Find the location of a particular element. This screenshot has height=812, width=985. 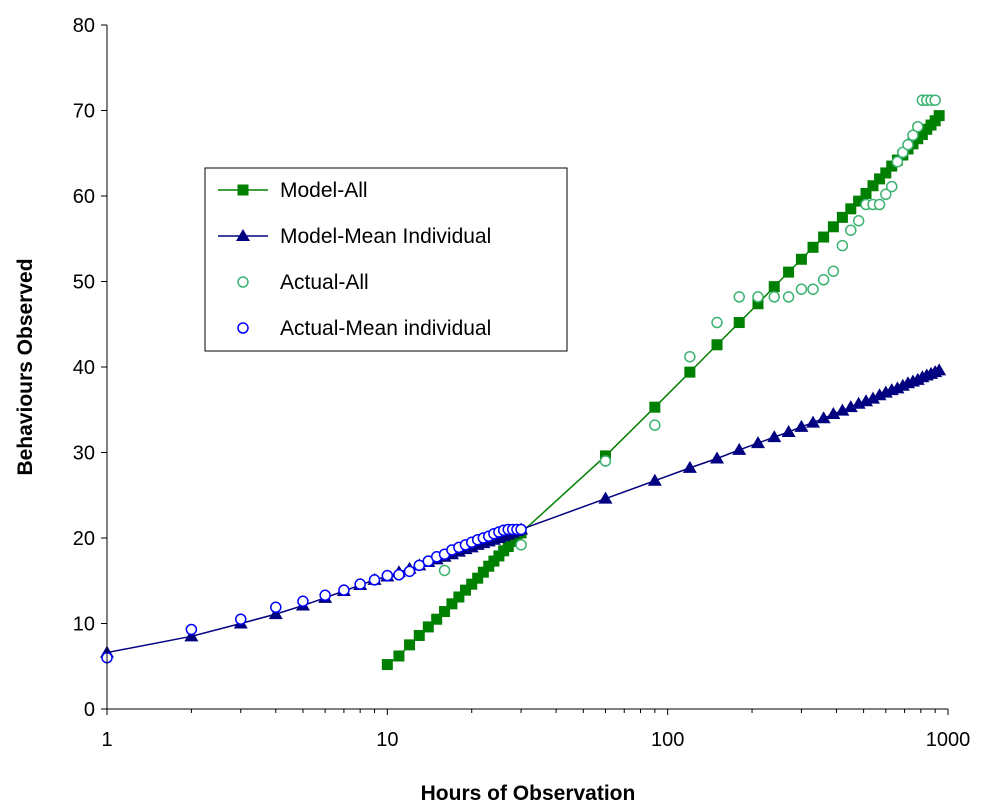

legend-actual-all-marker is located at coordinates (243, 282).